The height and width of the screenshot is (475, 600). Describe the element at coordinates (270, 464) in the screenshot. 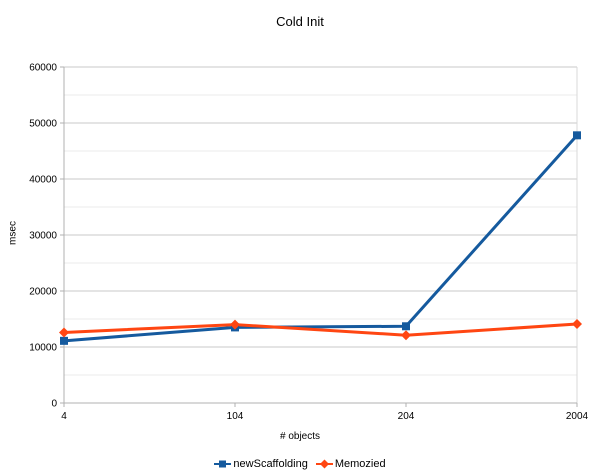

I see `legend-label: newScaffolding` at that location.